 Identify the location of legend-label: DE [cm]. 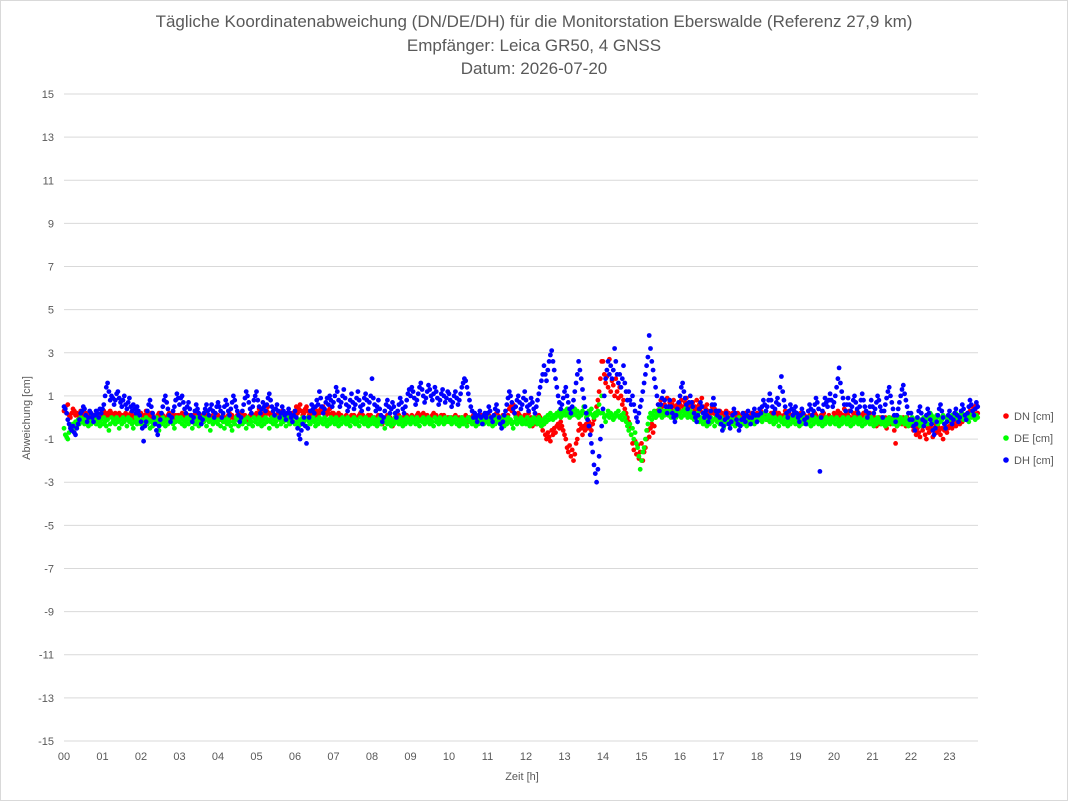
(1033, 439).